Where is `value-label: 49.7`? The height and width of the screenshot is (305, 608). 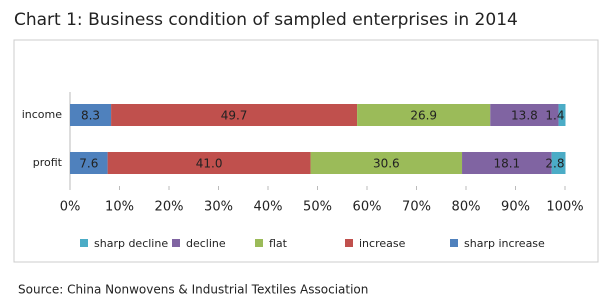
value-label: 49.7 is located at coordinates (234, 116).